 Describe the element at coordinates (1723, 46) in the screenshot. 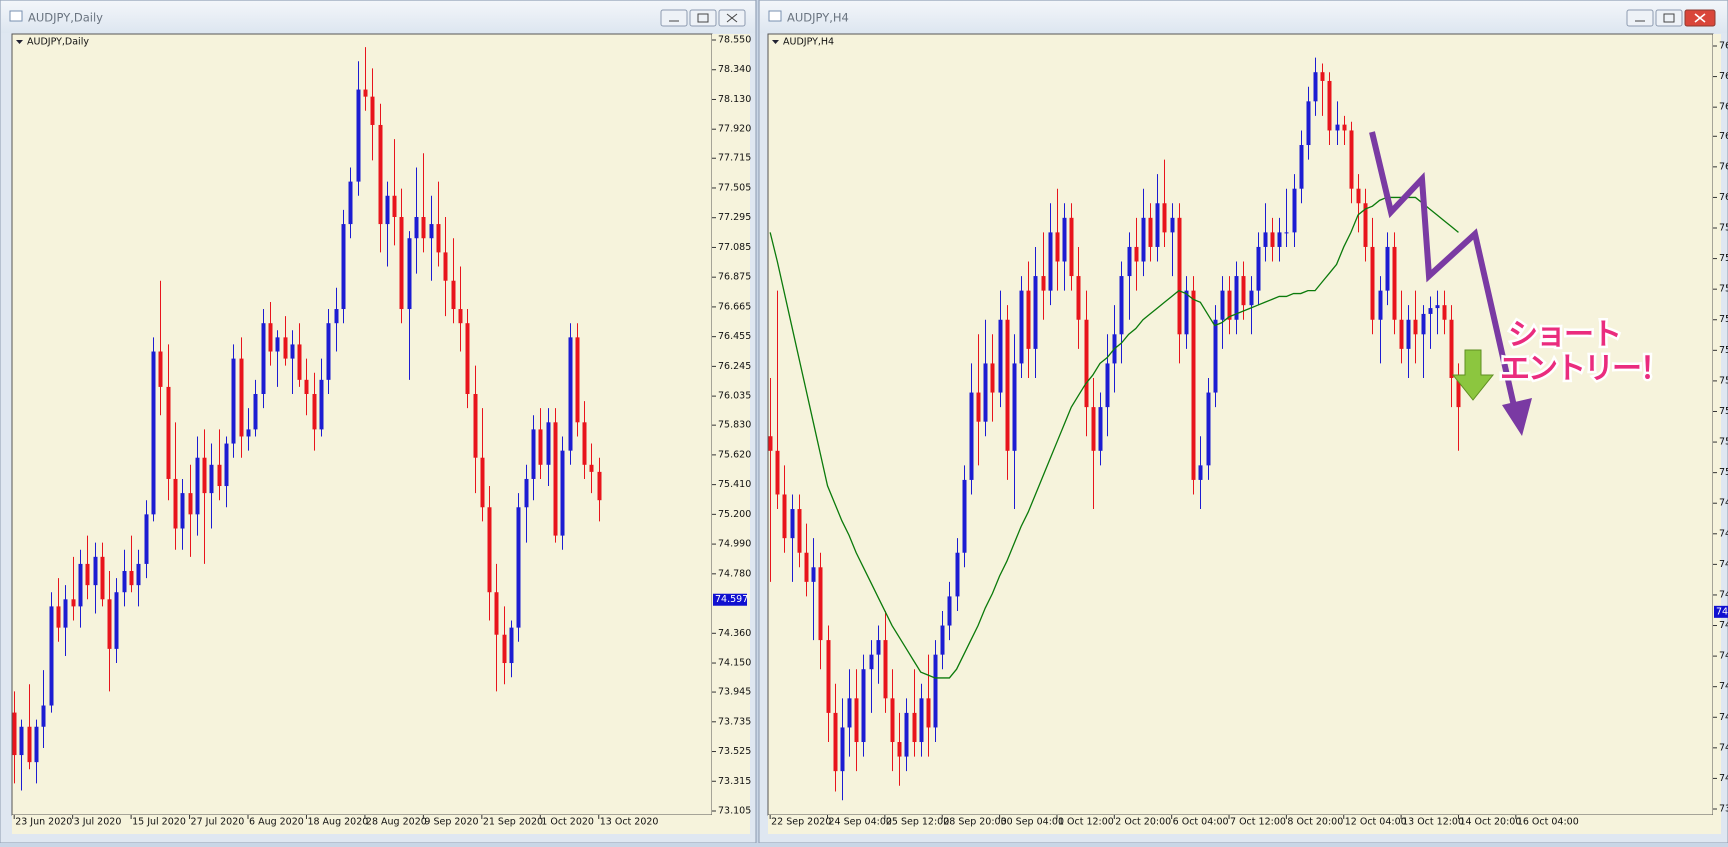

I see `y-tick-label: 76.540` at that location.